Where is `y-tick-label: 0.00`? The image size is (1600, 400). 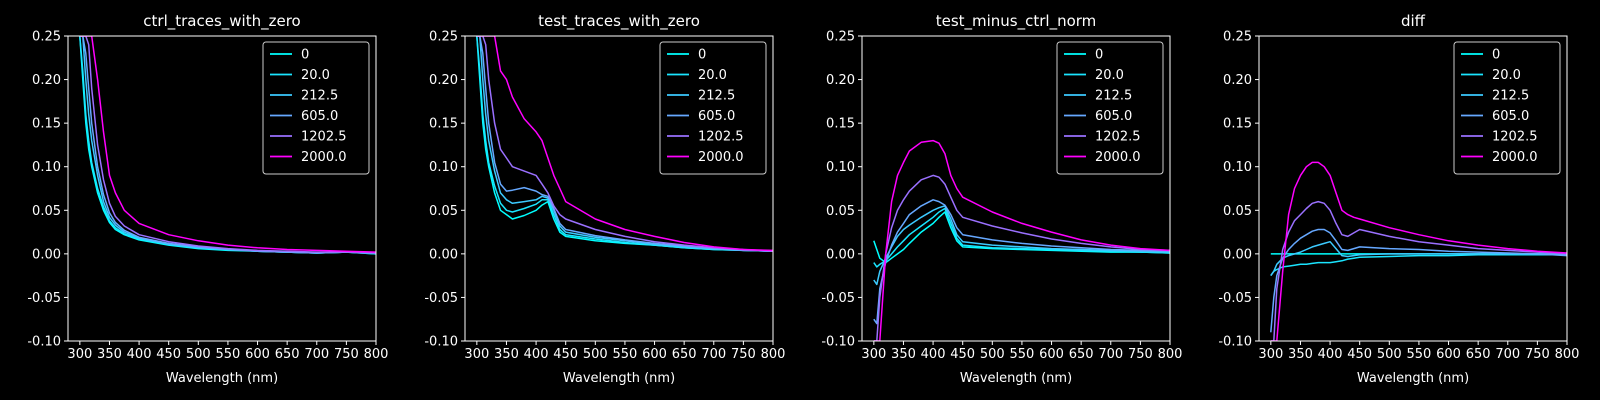 y-tick-label: 0.00 is located at coordinates (443, 254).